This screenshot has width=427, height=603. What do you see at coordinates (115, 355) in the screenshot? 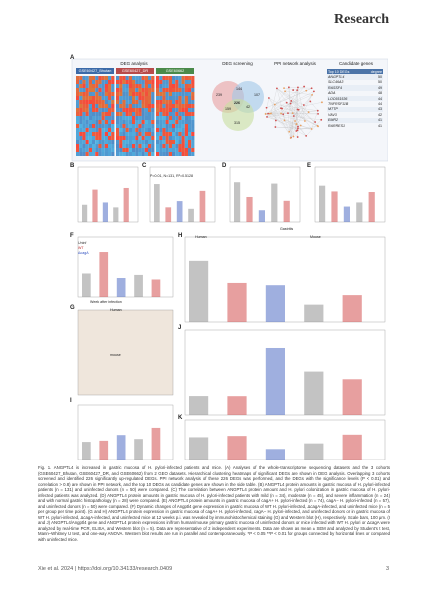
I see `ihc-label: mouse` at bounding box center [115, 355].